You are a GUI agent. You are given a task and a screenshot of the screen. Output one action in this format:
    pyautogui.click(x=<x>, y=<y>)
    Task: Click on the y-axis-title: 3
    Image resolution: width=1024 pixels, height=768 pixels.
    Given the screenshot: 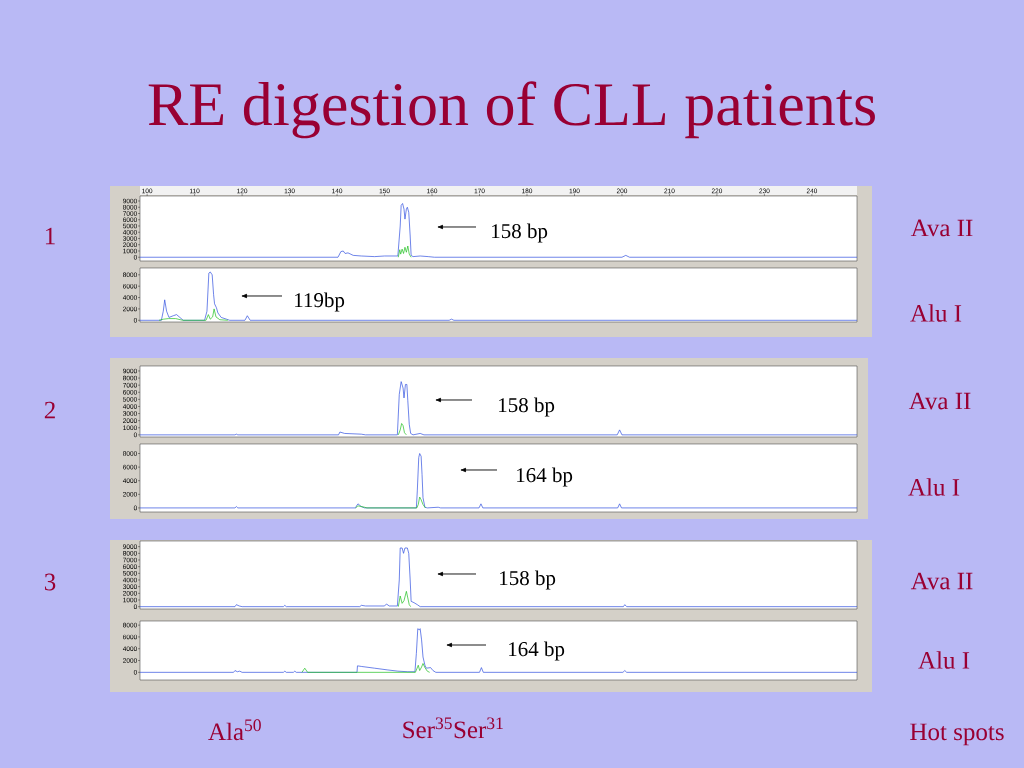 What is the action you would take?
    pyautogui.click(x=50, y=582)
    